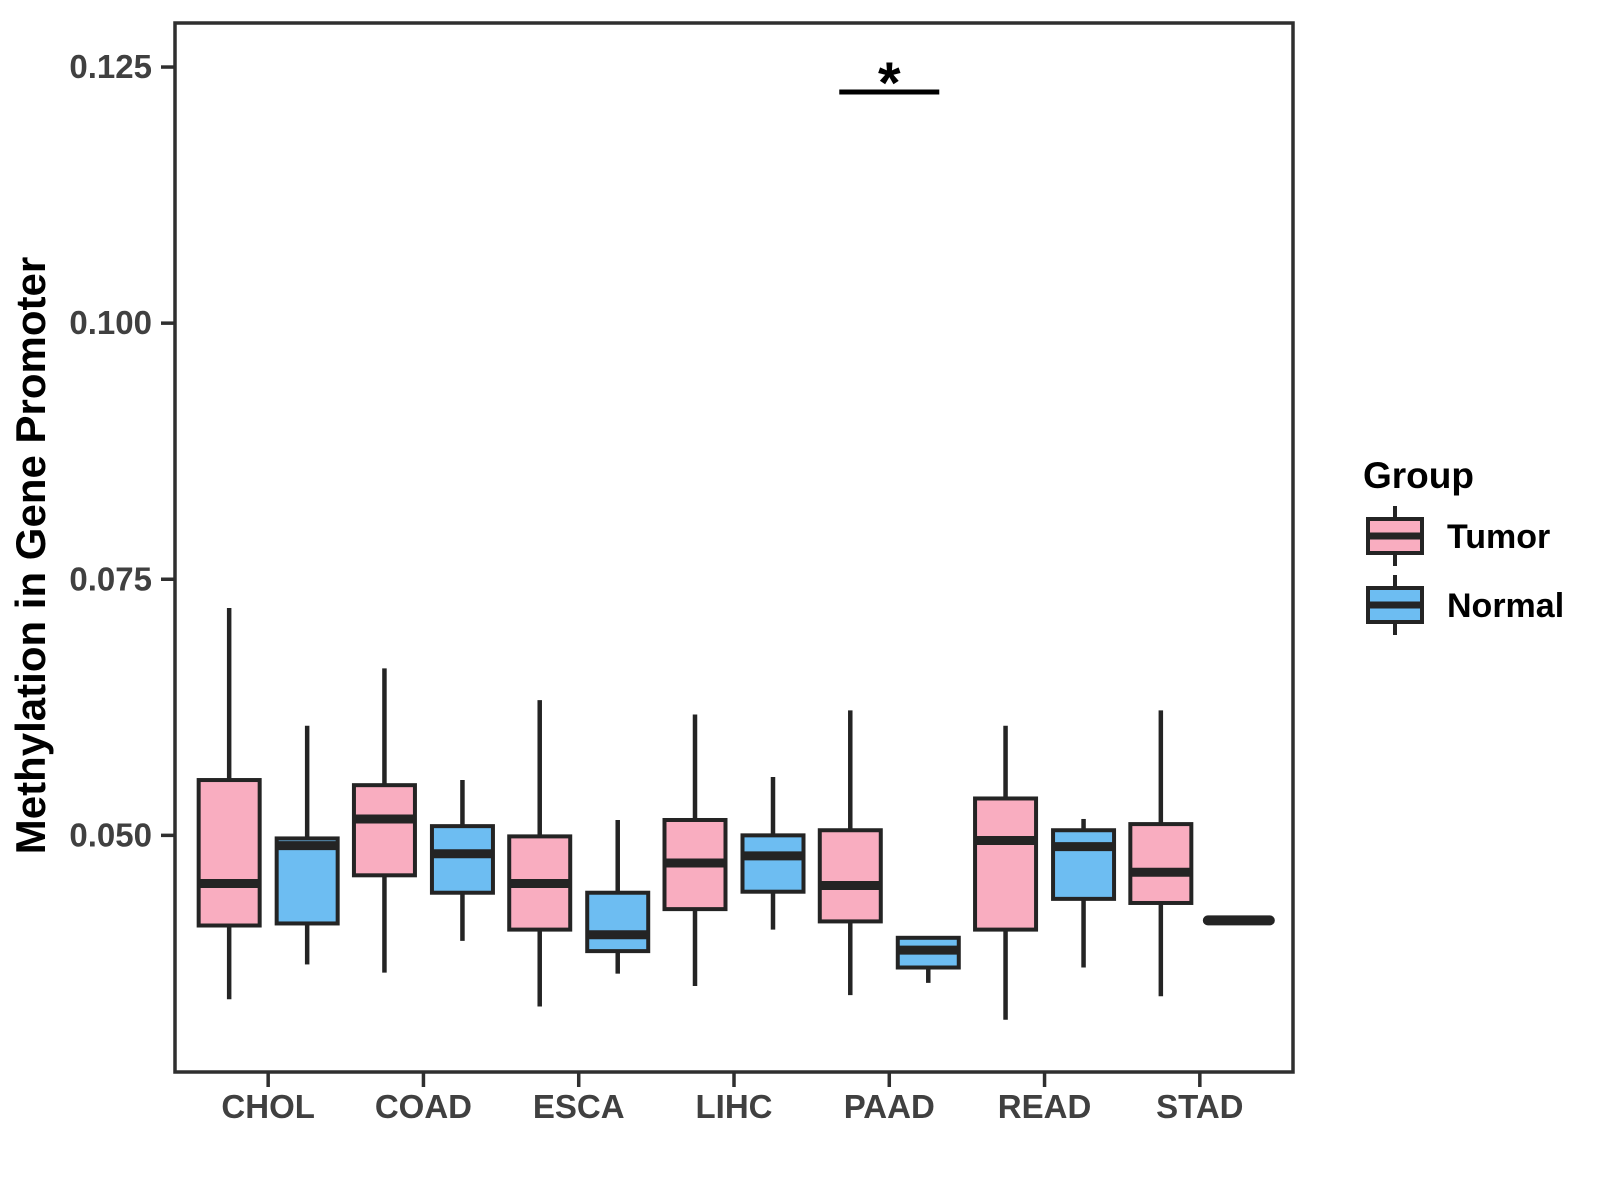 Image resolution: width=1600 pixels, height=1200 pixels. I want to click on legend-label-Tumor: Tumor, so click(1498, 537).